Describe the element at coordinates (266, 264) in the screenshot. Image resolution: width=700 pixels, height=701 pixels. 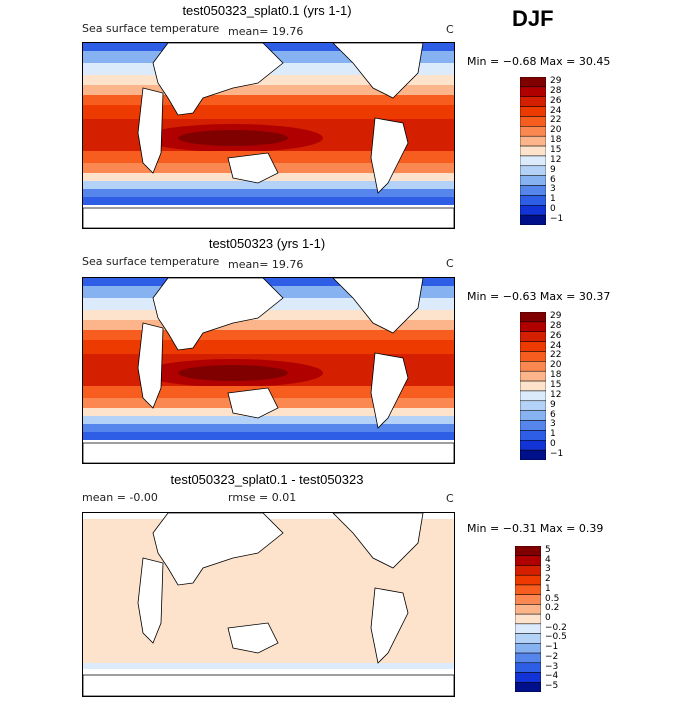
I see `panel-2-mean: mean= 19.76` at that location.